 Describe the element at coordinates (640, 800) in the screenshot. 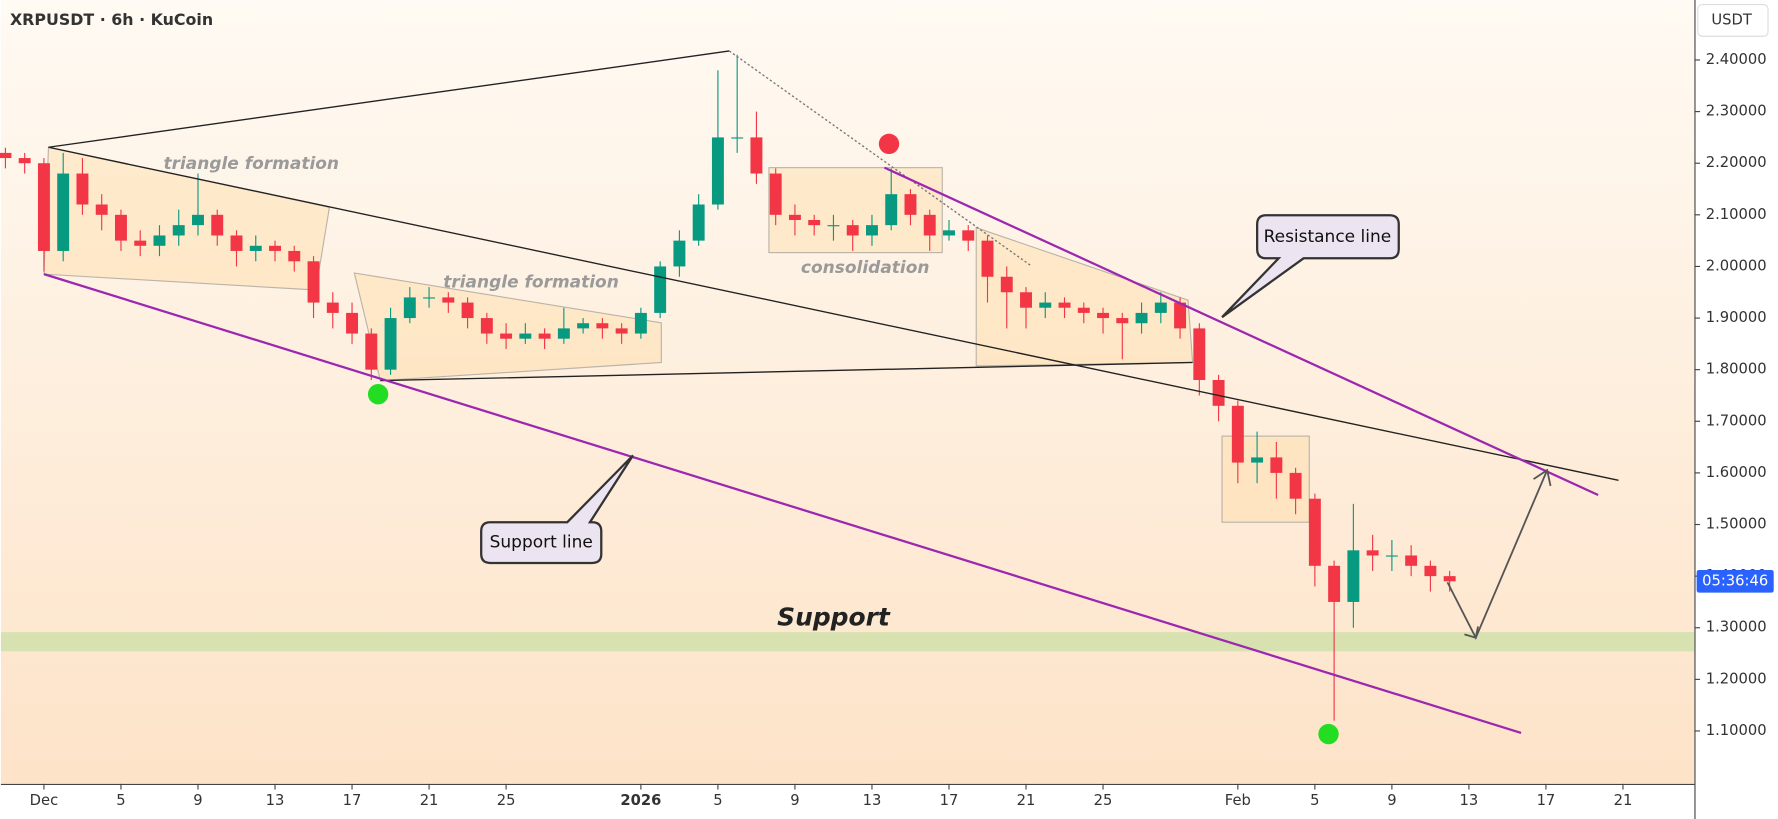

I see `x-tick-label: 2026` at that location.